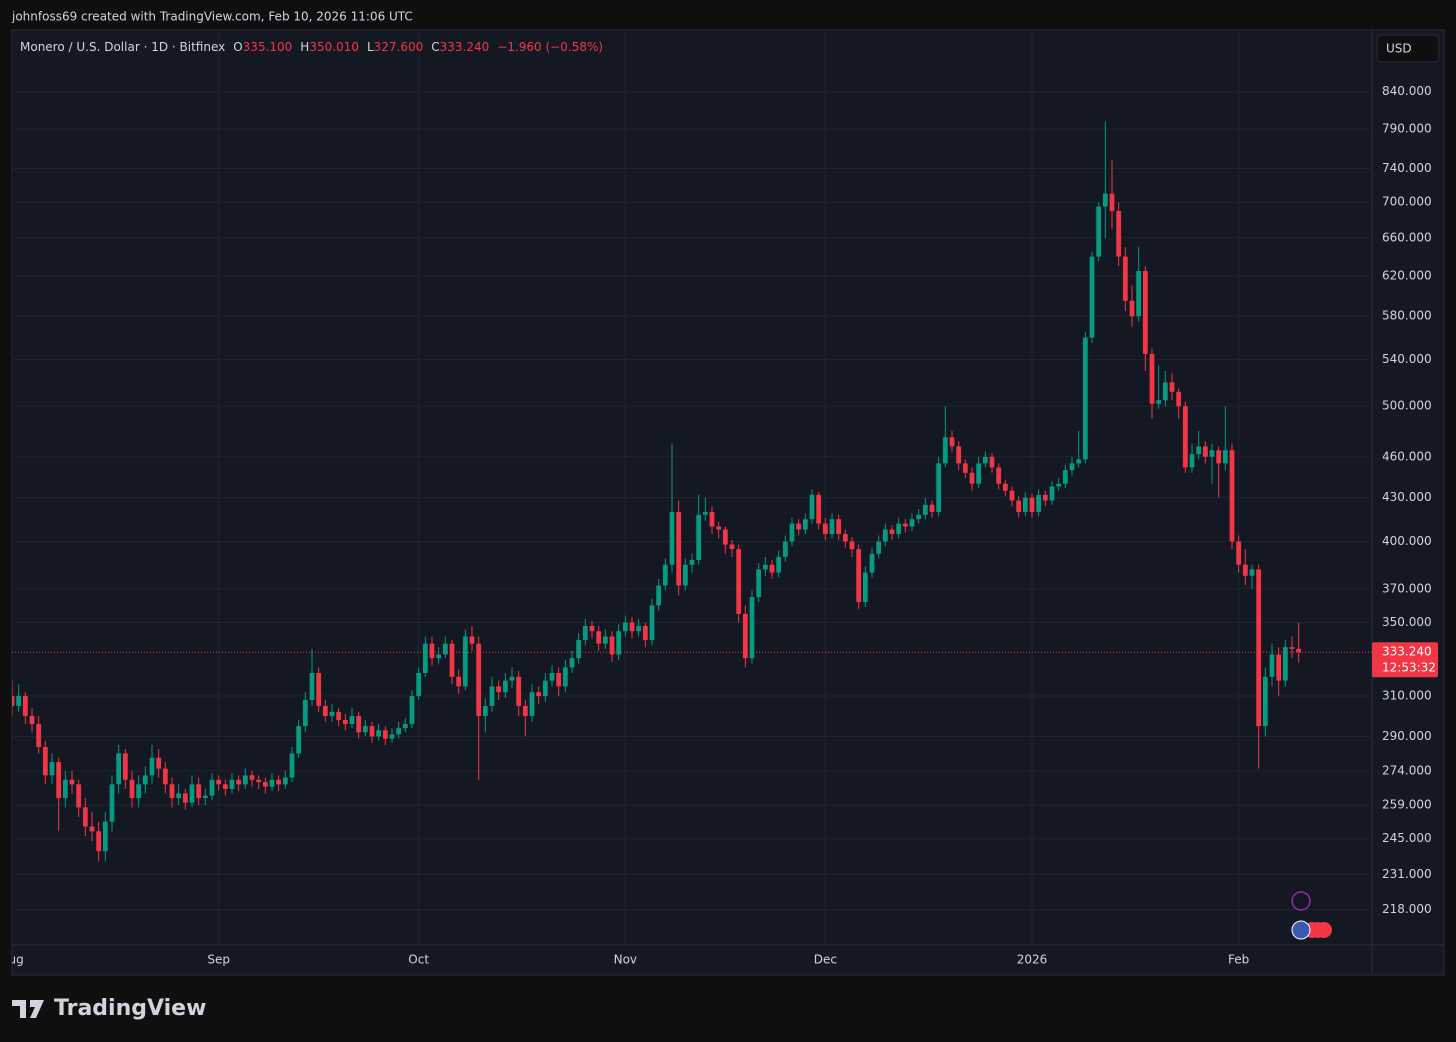  Describe the element at coordinates (1407, 805) in the screenshot. I see `y-tick-label: 259.000` at that location.